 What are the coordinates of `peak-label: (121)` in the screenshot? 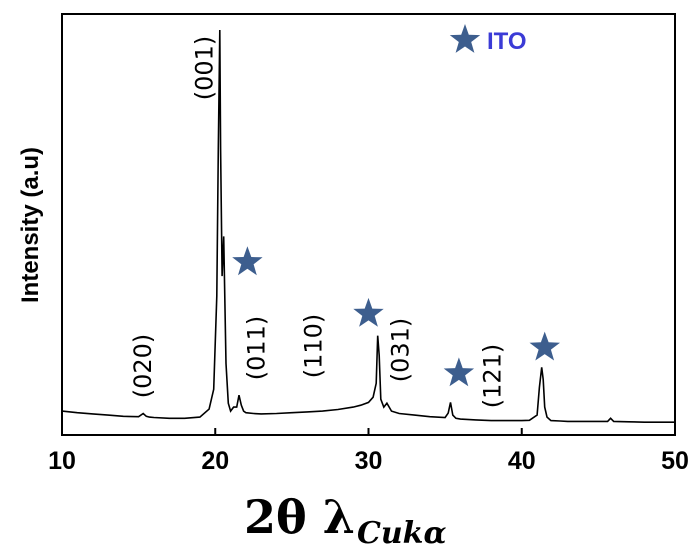 It's located at (493, 376).